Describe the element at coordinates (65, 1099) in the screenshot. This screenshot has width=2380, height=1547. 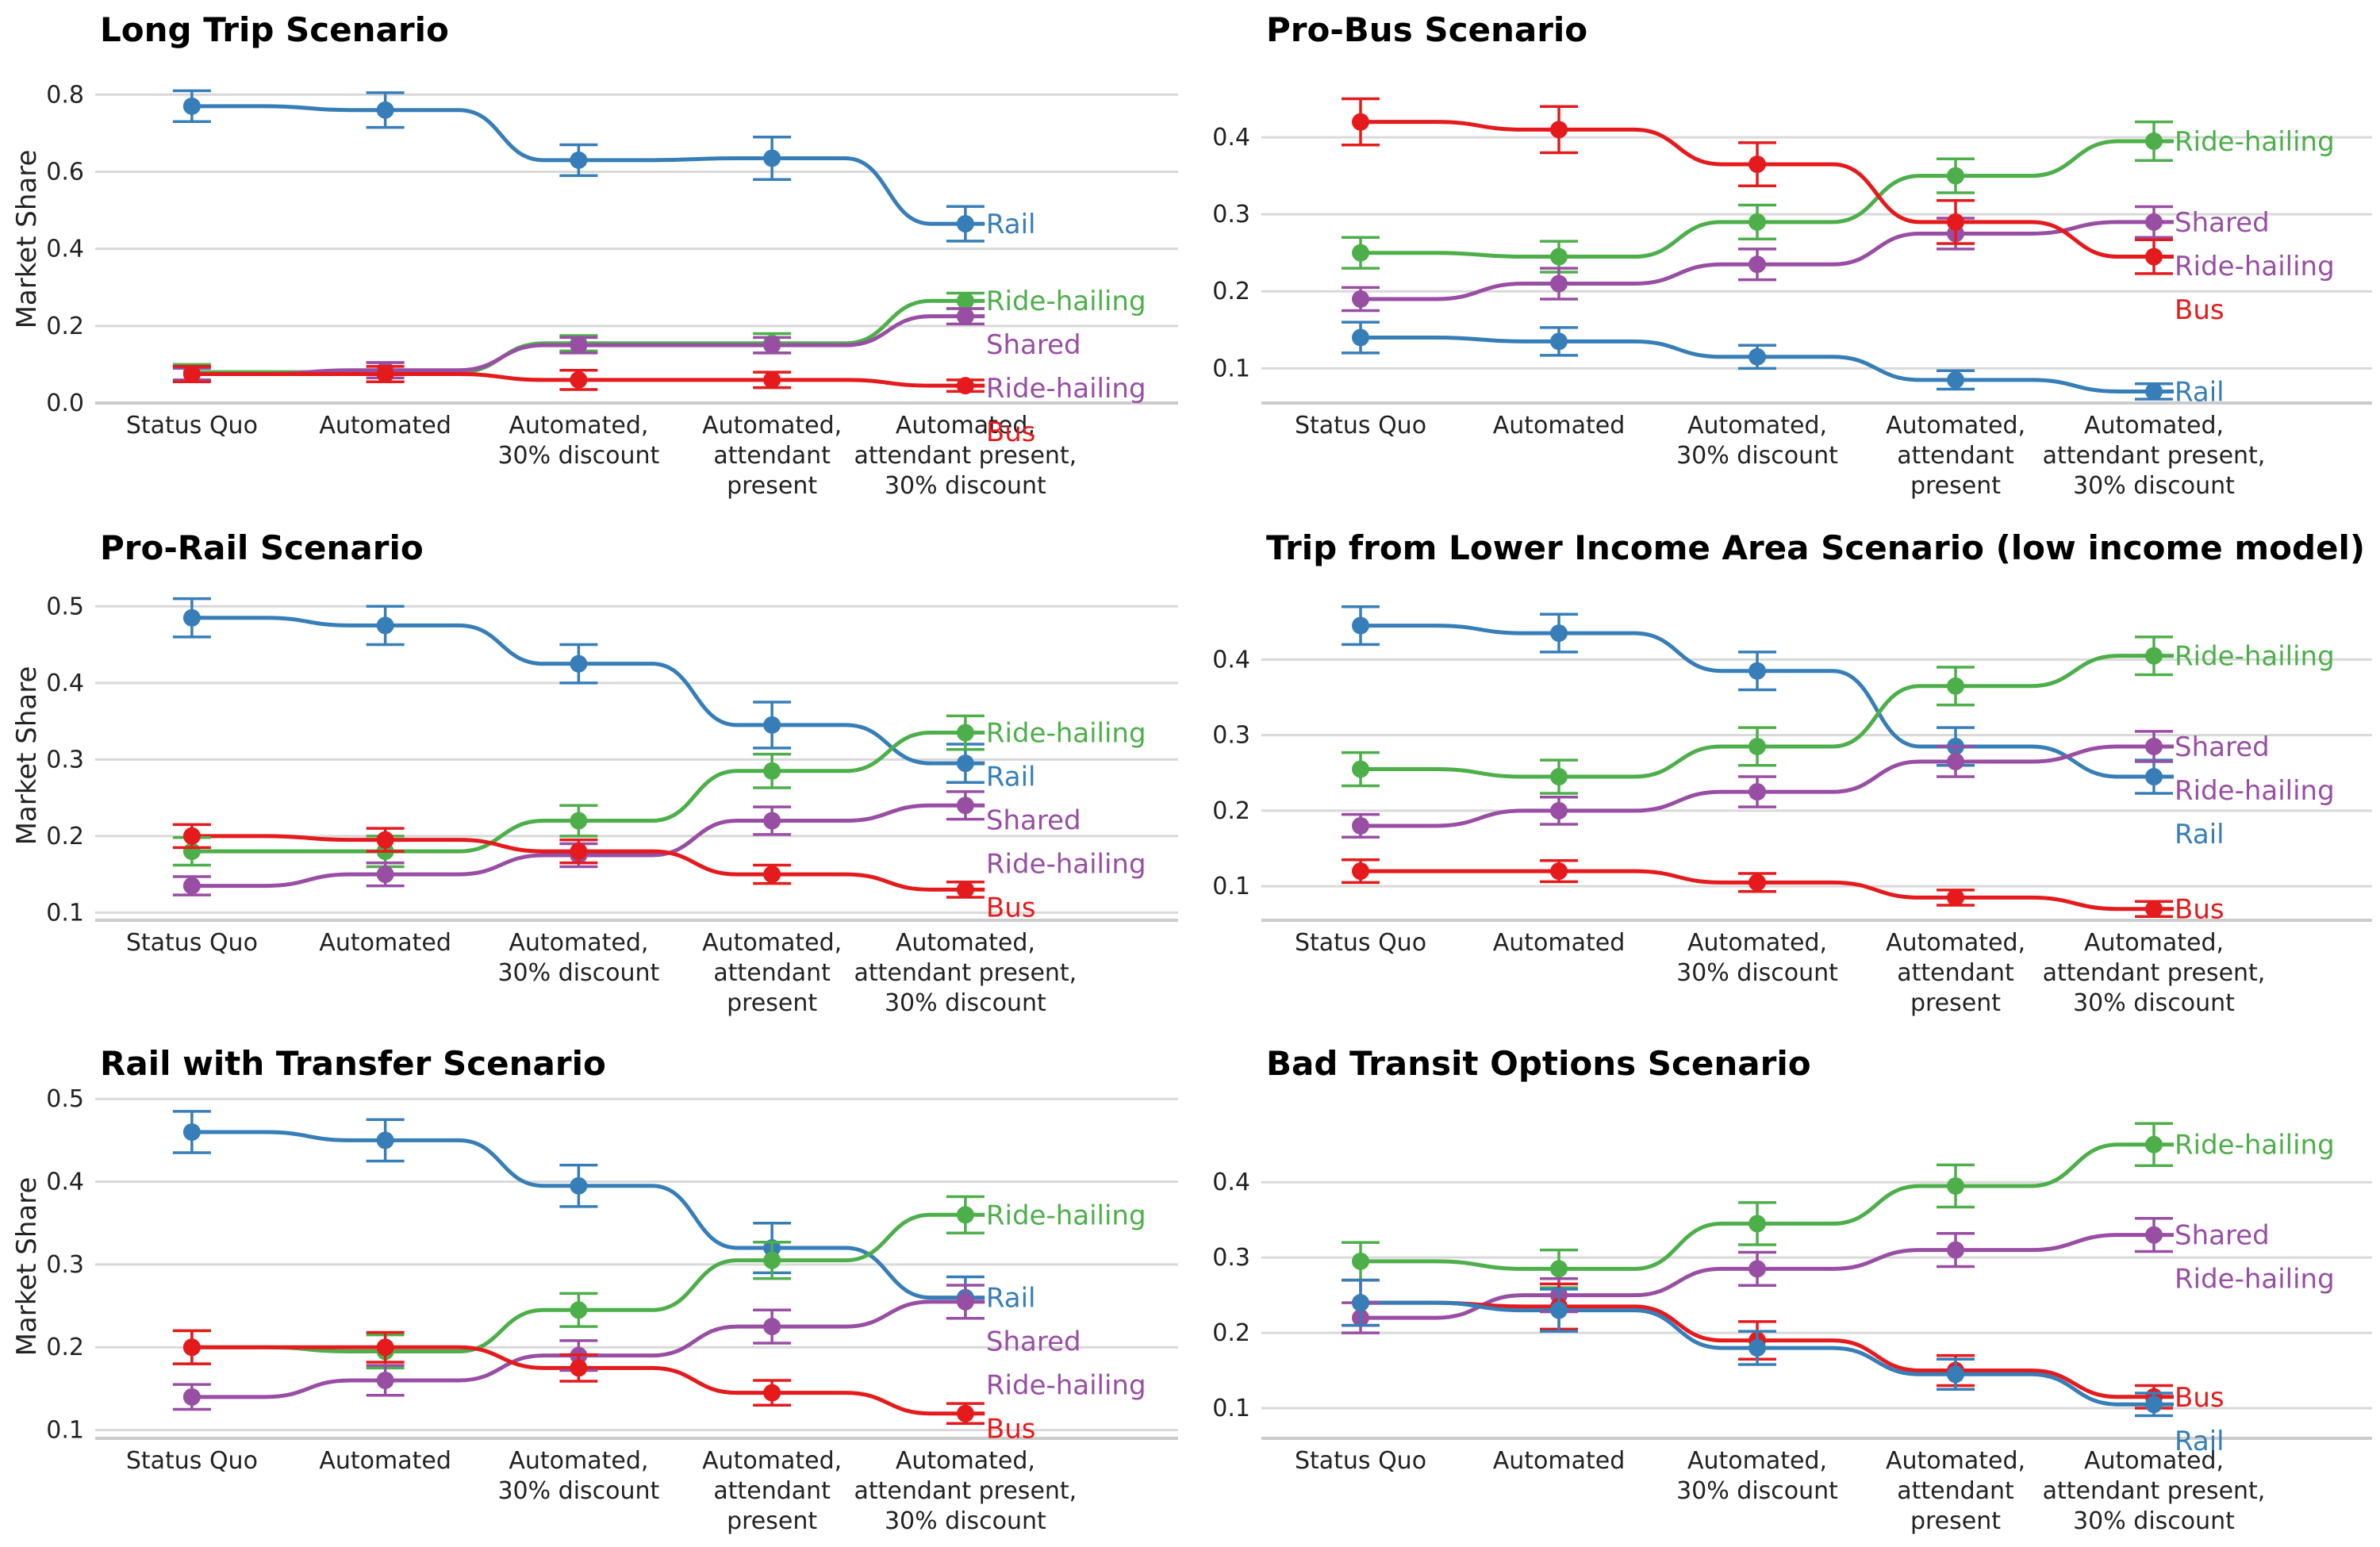
I see `y-tick-label: 0.5` at that location.